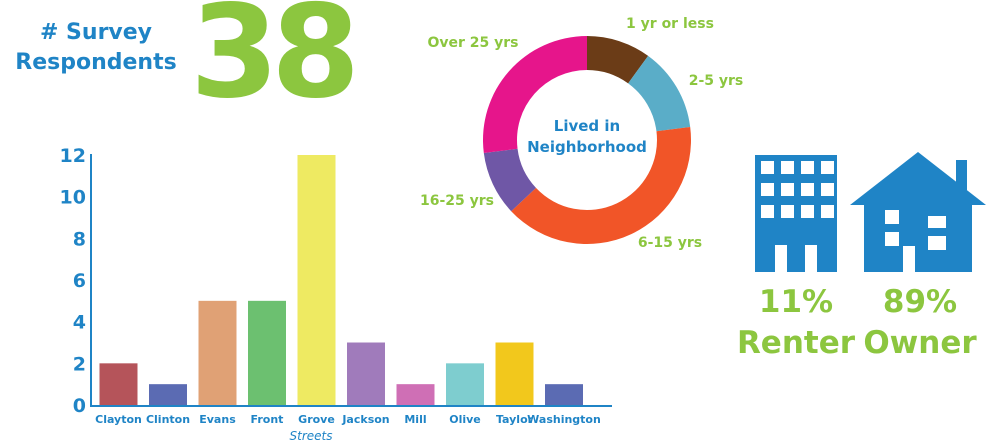  What do you see at coordinates (796, 343) in the screenshot?
I see `renter-label: Renter` at bounding box center [796, 343].